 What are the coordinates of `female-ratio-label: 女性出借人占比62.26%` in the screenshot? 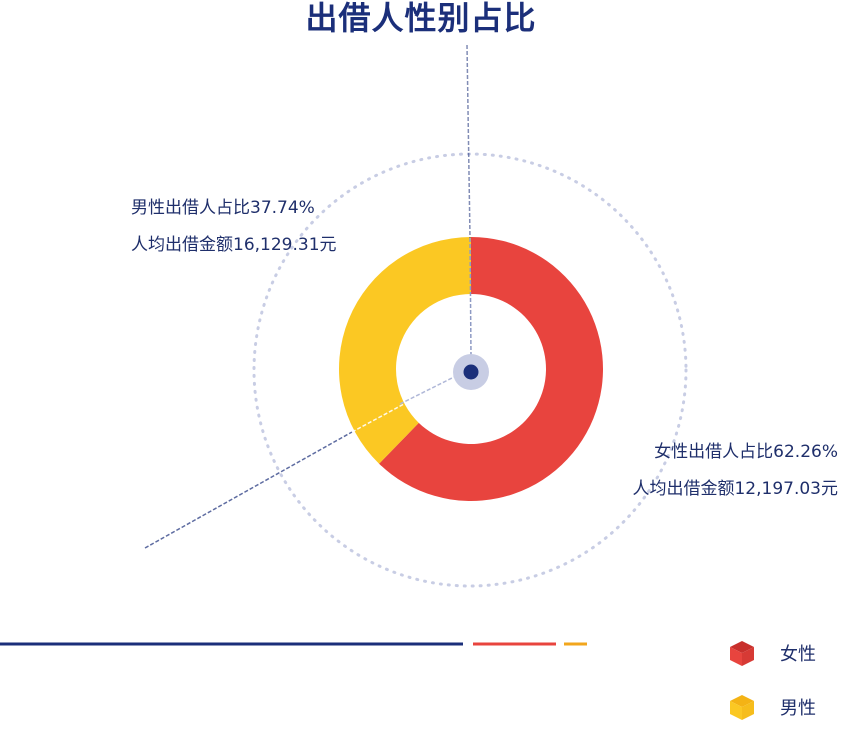 It's located at (746, 452).